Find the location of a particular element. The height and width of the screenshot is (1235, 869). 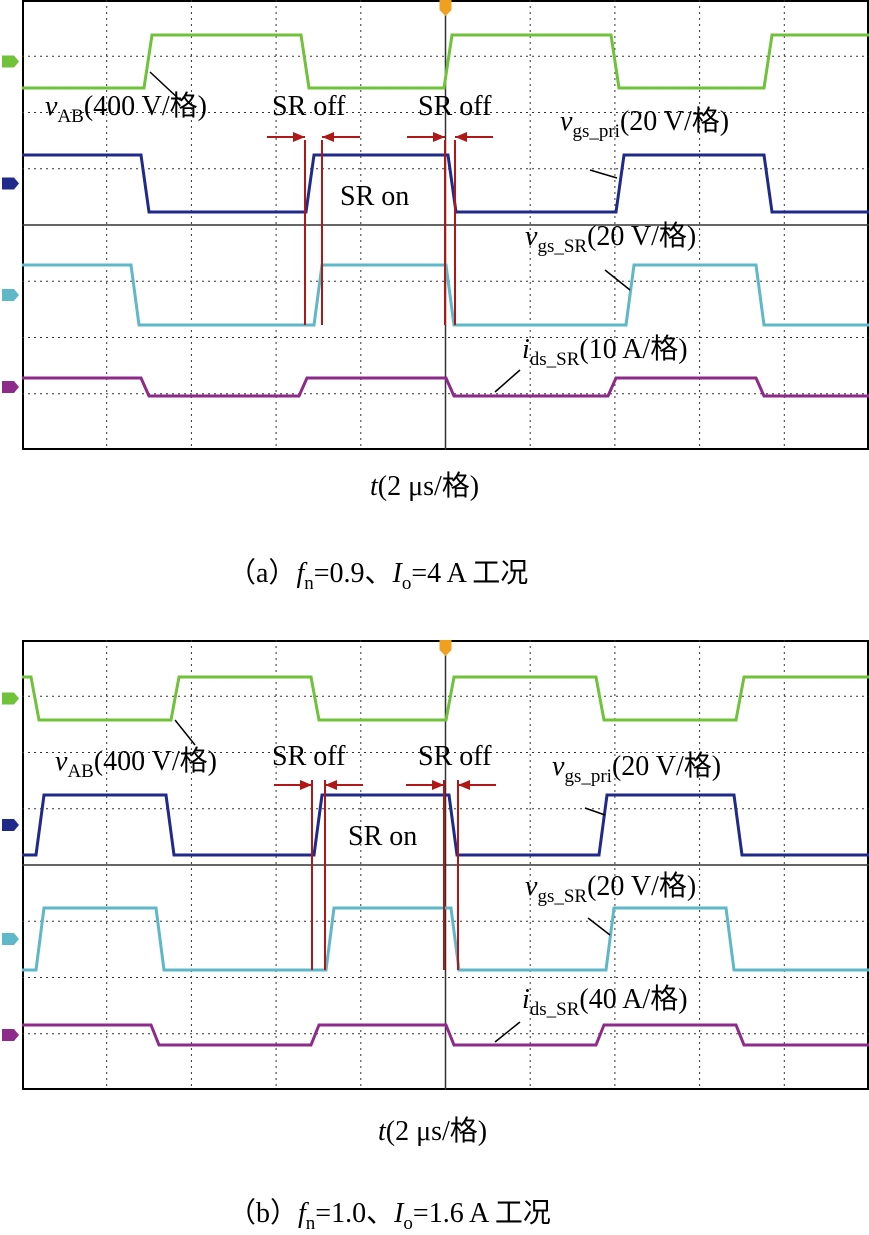

signal-label: ids_SR(10 A/格) is located at coordinates (605, 351).